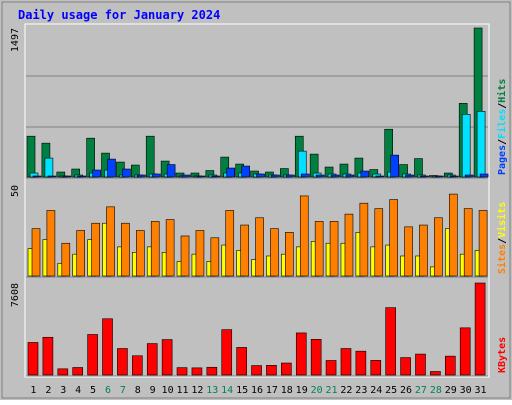 This screenshot has width=512, height=405. Describe the element at coordinates (466, 390) in the screenshot. I see `x-tick-label-30: 30` at that location.